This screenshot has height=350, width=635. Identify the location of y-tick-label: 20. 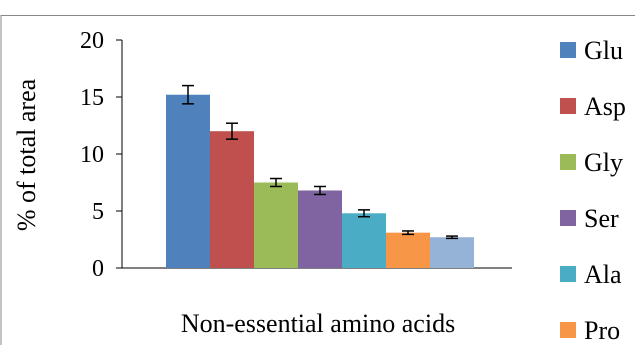
(92, 41).